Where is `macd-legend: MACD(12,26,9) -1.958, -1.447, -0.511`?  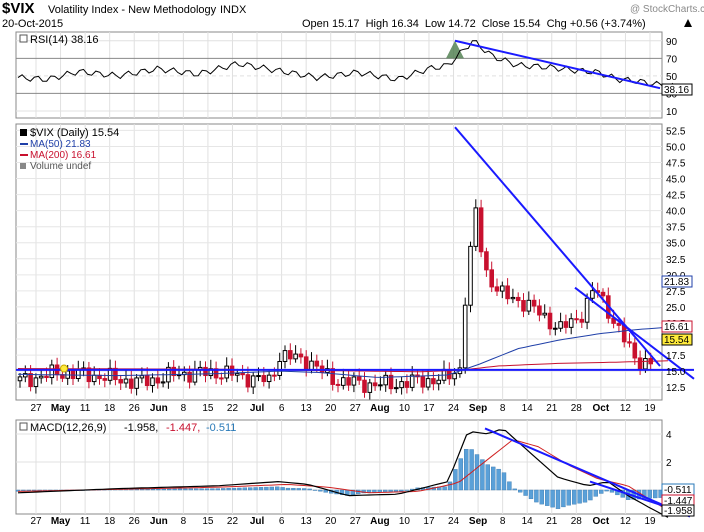
macd-legend: MACD(12,26,9) -1.958, -1.447, -0.511 is located at coordinates (127, 428).